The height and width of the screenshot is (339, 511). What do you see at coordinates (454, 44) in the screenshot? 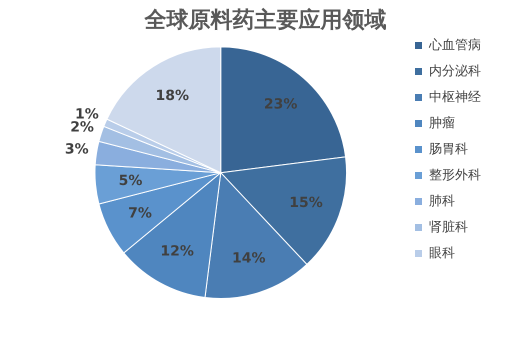
I see `legend-label: 心血管病` at bounding box center [454, 44].